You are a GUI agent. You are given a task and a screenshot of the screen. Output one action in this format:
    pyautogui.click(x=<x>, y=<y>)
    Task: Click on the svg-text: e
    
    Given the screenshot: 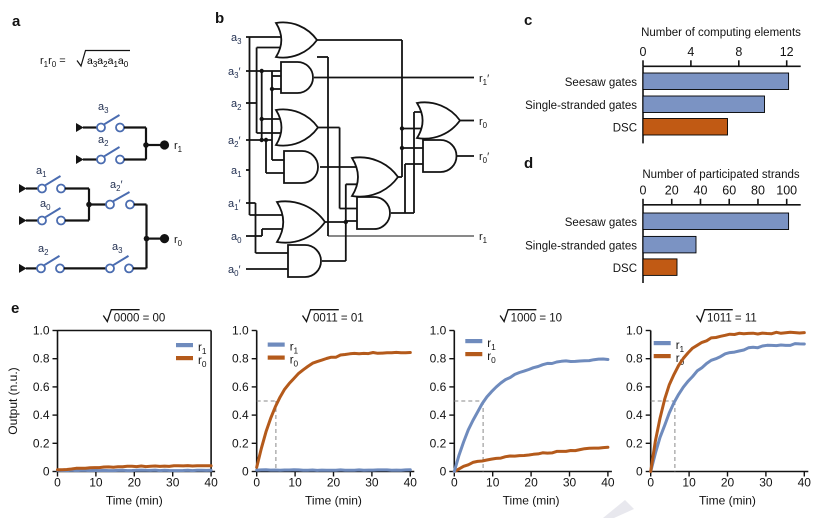 What is the action you would take?
    pyautogui.click(x=15, y=308)
    